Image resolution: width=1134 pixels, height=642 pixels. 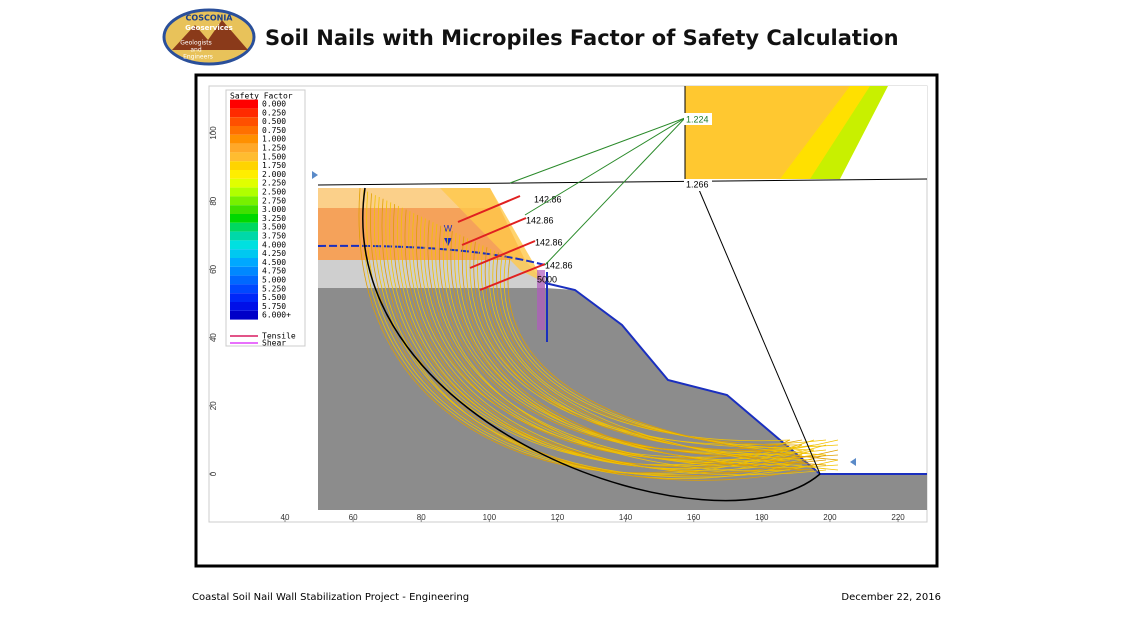 What do you see at coordinates (261, 96) in the screenshot?
I see `legend-title: Safety Factor` at bounding box center [261, 96].